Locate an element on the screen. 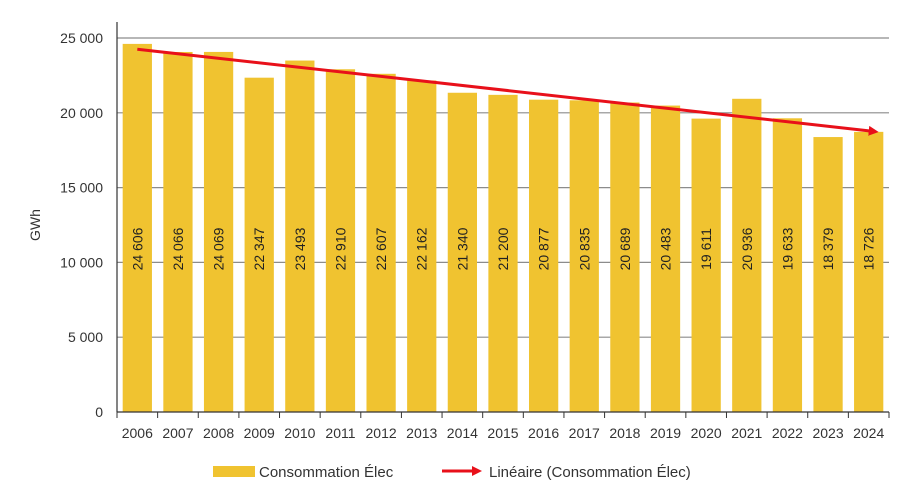  y-tick-label: 0 is located at coordinates (99, 412).